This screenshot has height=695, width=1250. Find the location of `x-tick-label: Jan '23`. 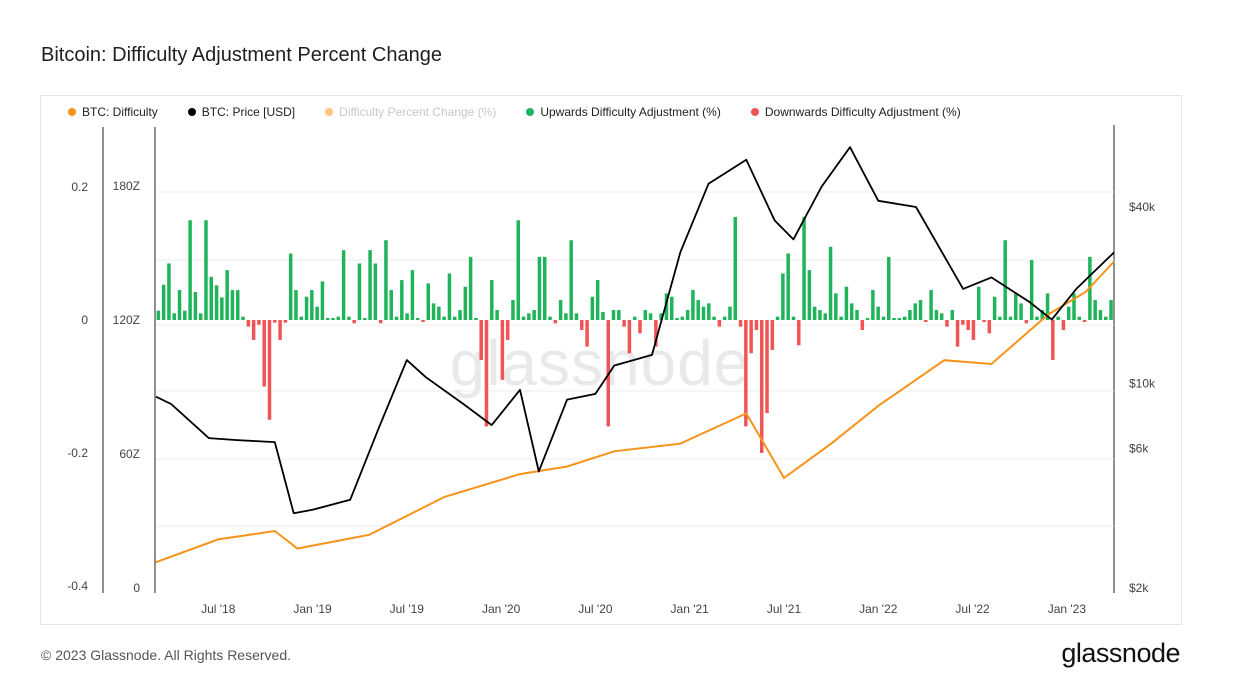

x-tick-label: Jan '23 is located at coordinates (1067, 609).